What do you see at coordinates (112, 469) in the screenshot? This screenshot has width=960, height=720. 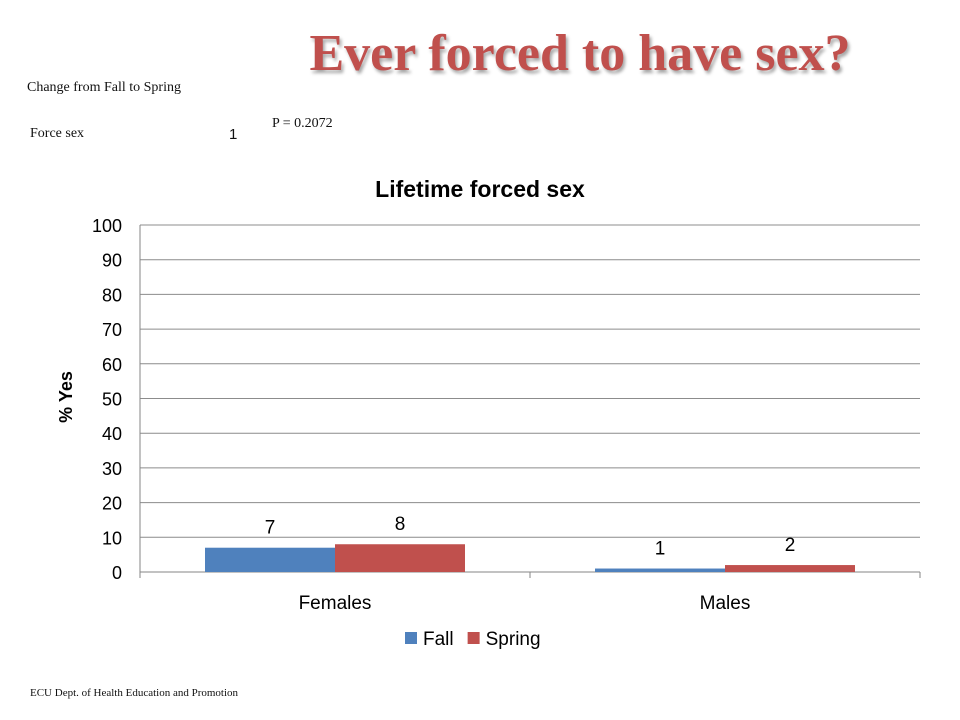 I see `y-tick-label: 30` at bounding box center [112, 469].